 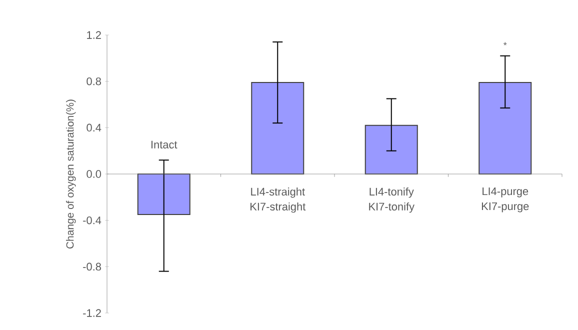 What do you see at coordinates (93, 81) in the screenshot?
I see `y-tick-label: 0.8` at bounding box center [93, 81].